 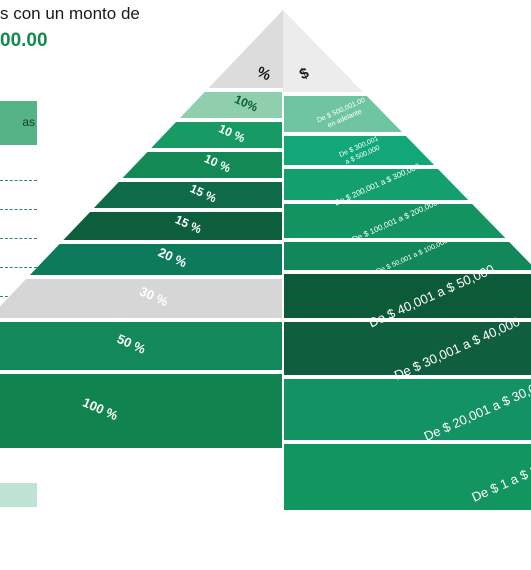 I want to click on pyramid-cap-right, so click(x=323, y=51).